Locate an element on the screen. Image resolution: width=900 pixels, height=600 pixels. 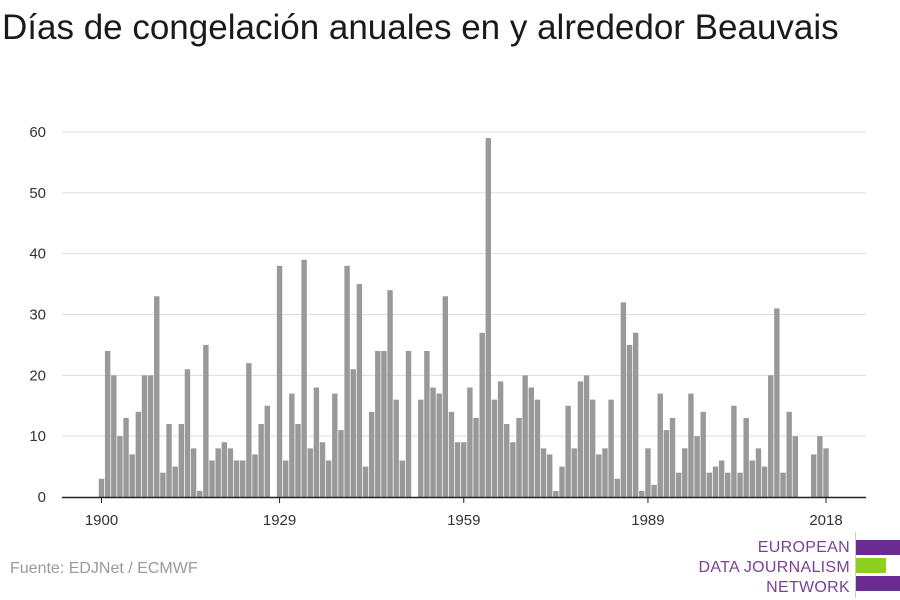
logo-bar-top is located at coordinates (878, 547).